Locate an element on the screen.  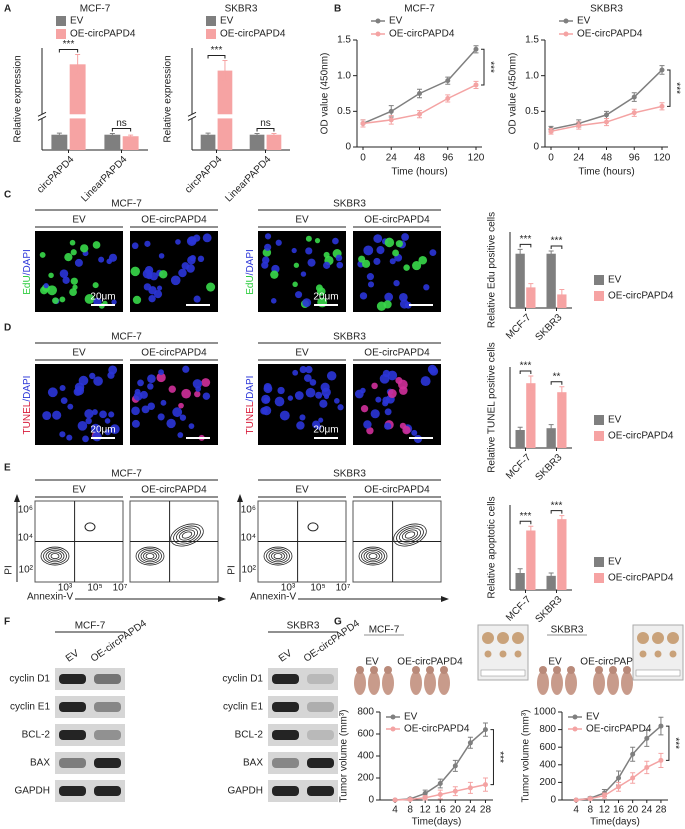
x-tick-label: SKBR3 is located at coordinates (549, 609).